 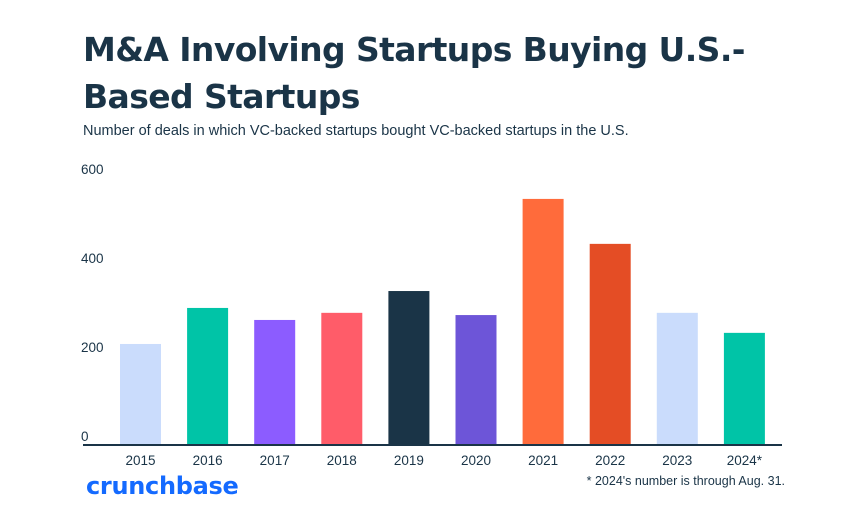 I want to click on x-tick-label: 2017, so click(x=275, y=460).